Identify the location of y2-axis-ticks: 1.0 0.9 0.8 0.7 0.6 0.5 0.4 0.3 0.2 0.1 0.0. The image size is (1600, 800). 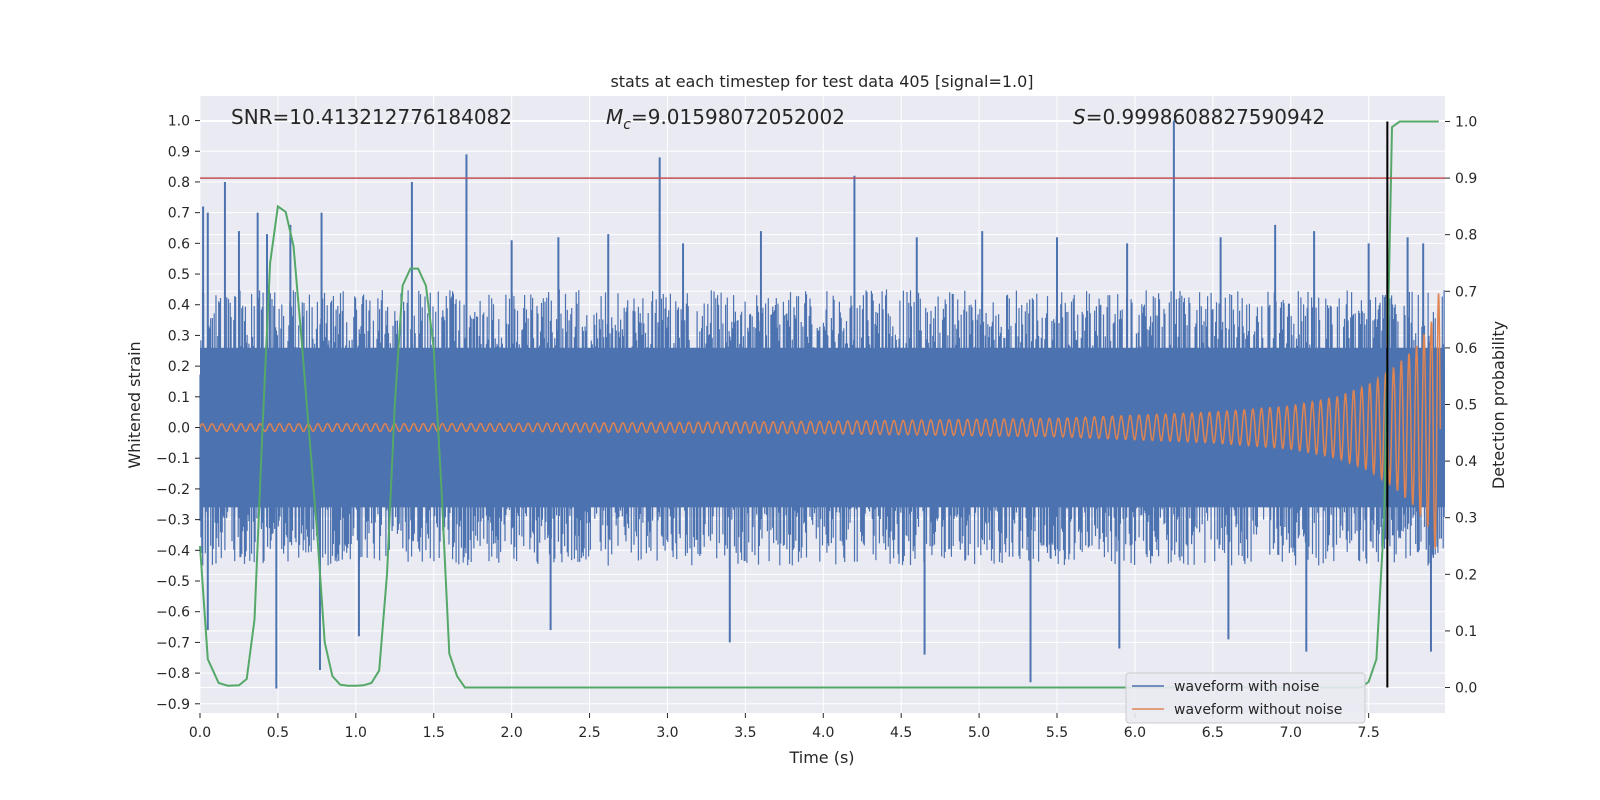
(1461, 405).